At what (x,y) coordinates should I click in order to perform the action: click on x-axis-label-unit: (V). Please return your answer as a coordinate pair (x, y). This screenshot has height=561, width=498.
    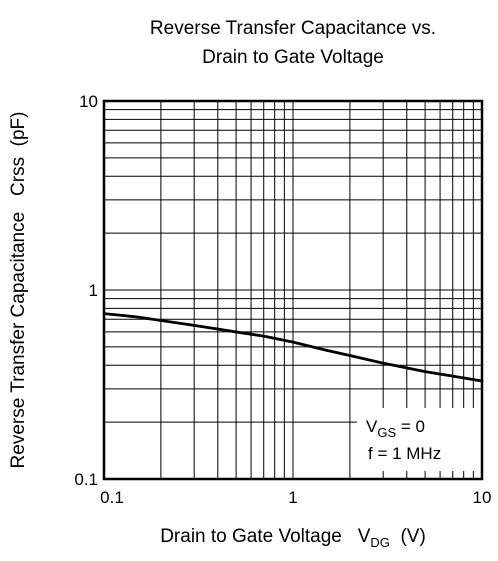
    Looking at the image, I should click on (412, 536).